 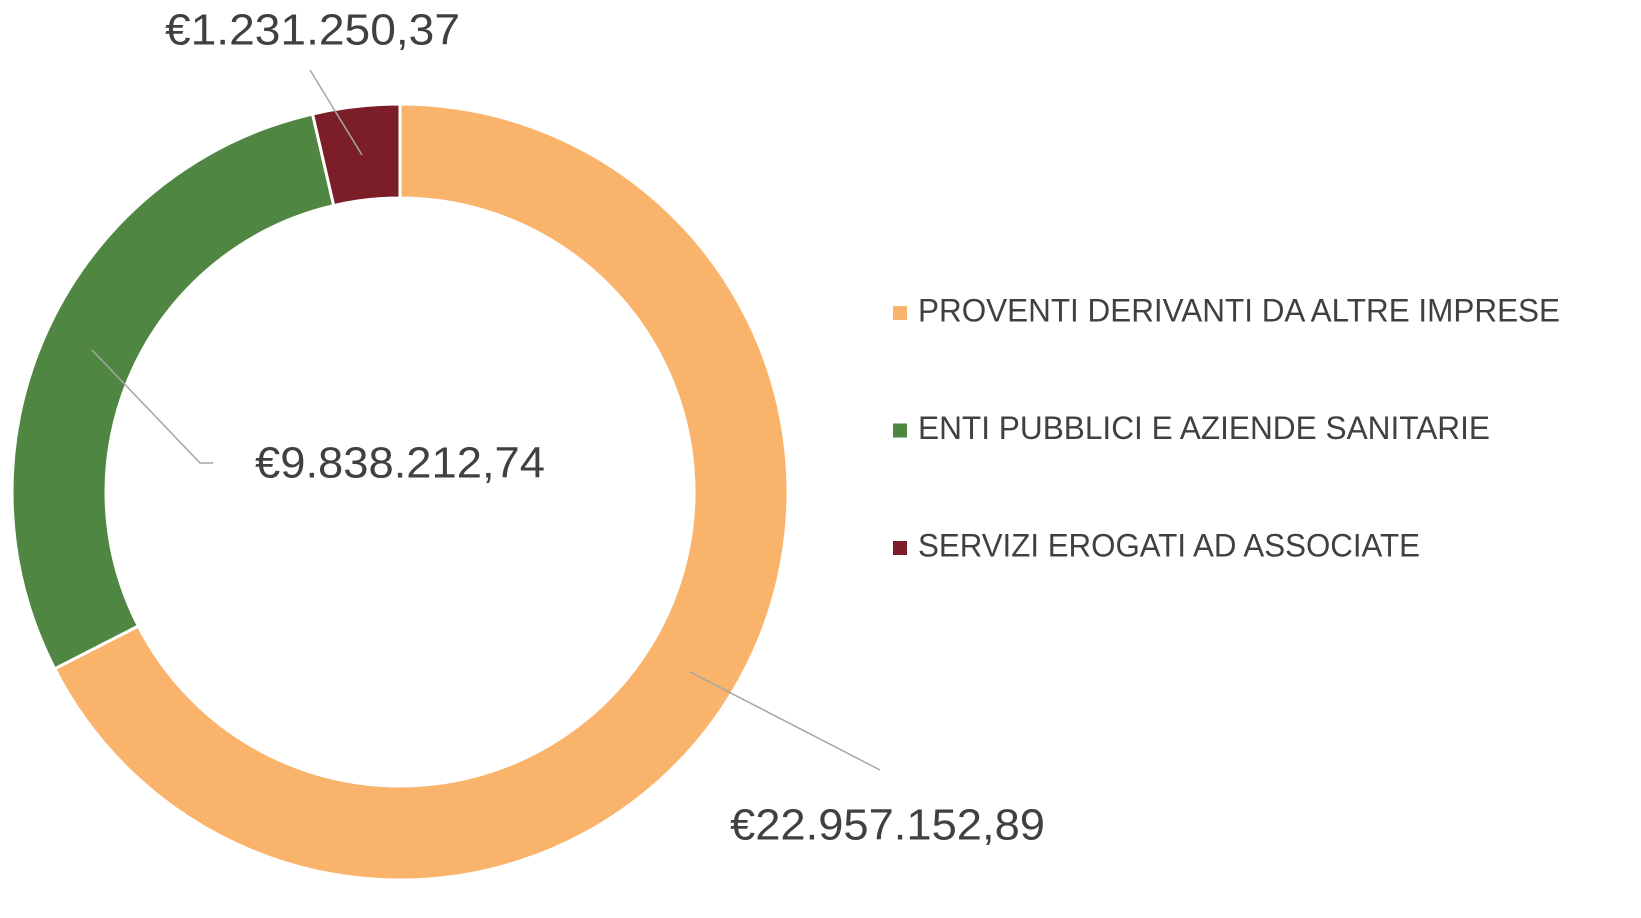 What do you see at coordinates (1169, 545) in the screenshot?
I see `legend-label: SERVIZI EROGATI AD ASSOCIATE` at bounding box center [1169, 545].